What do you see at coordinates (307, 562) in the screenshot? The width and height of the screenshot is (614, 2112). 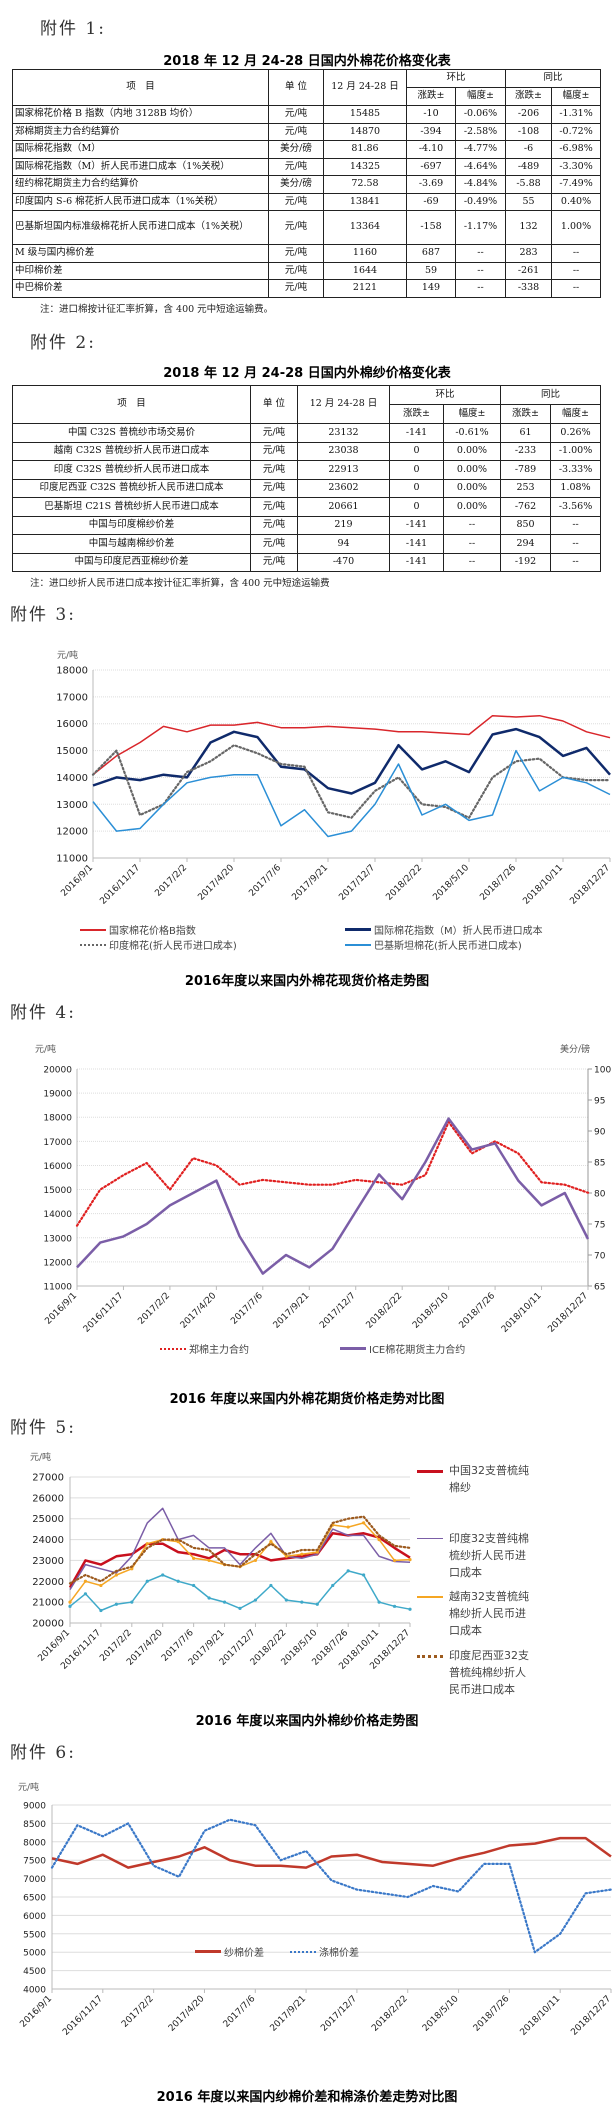 I see `table-row: 中国与印度尼西亚棉纱价差 元/吨 -470 -141 -- -192 --` at bounding box center [307, 562].